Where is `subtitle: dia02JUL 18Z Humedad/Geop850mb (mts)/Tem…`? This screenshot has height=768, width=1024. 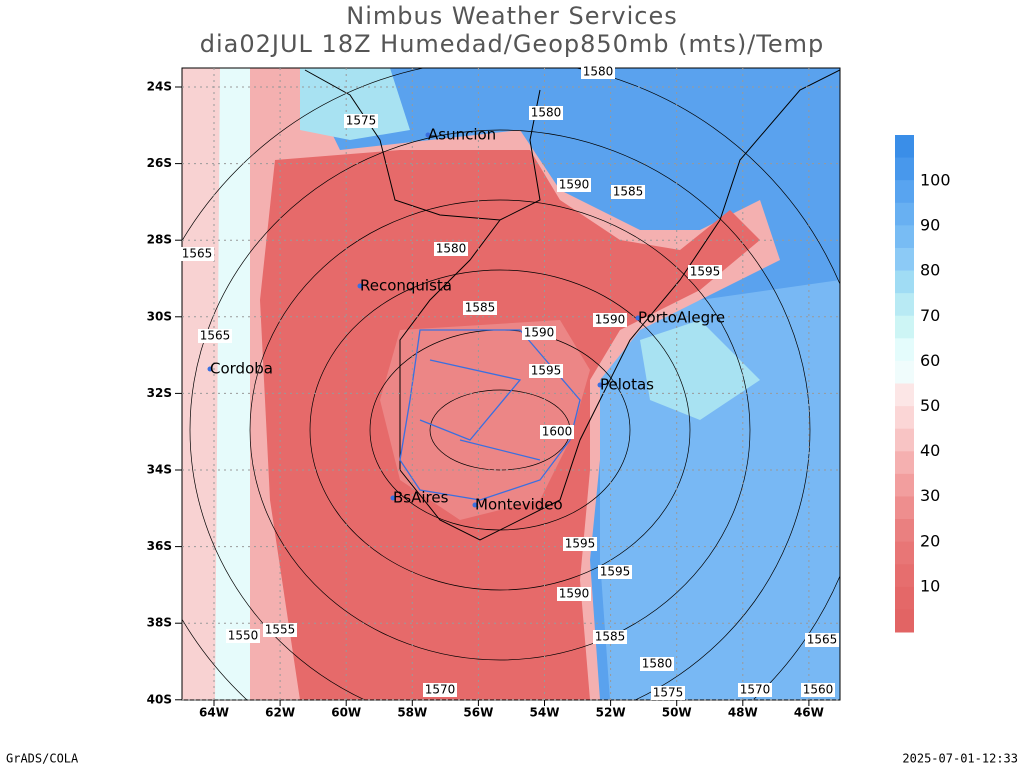
subtitle: dia02JUL 18Z Humedad/Geop850mb (mts)/Tem… is located at coordinates (512, 44).